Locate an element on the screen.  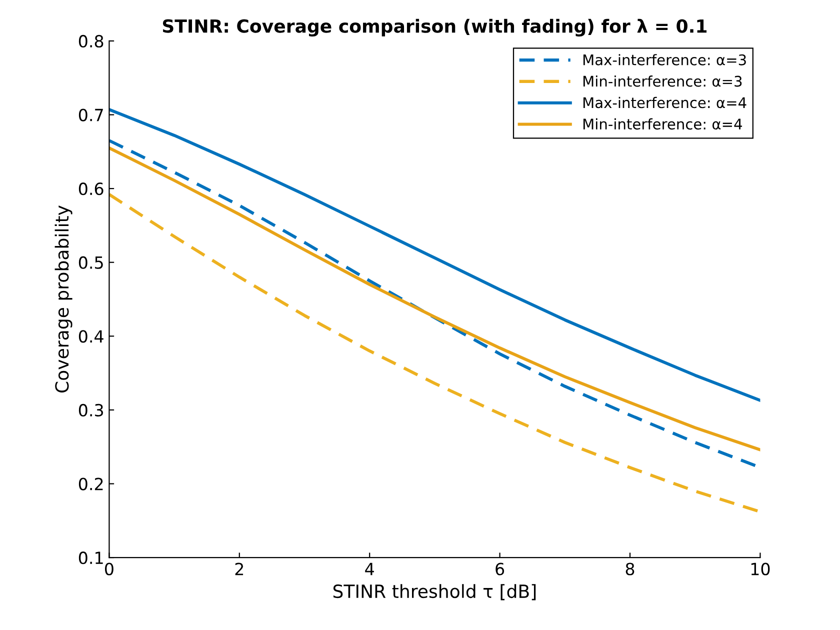
y-tick-label: 0.8 is located at coordinates (91, 41).